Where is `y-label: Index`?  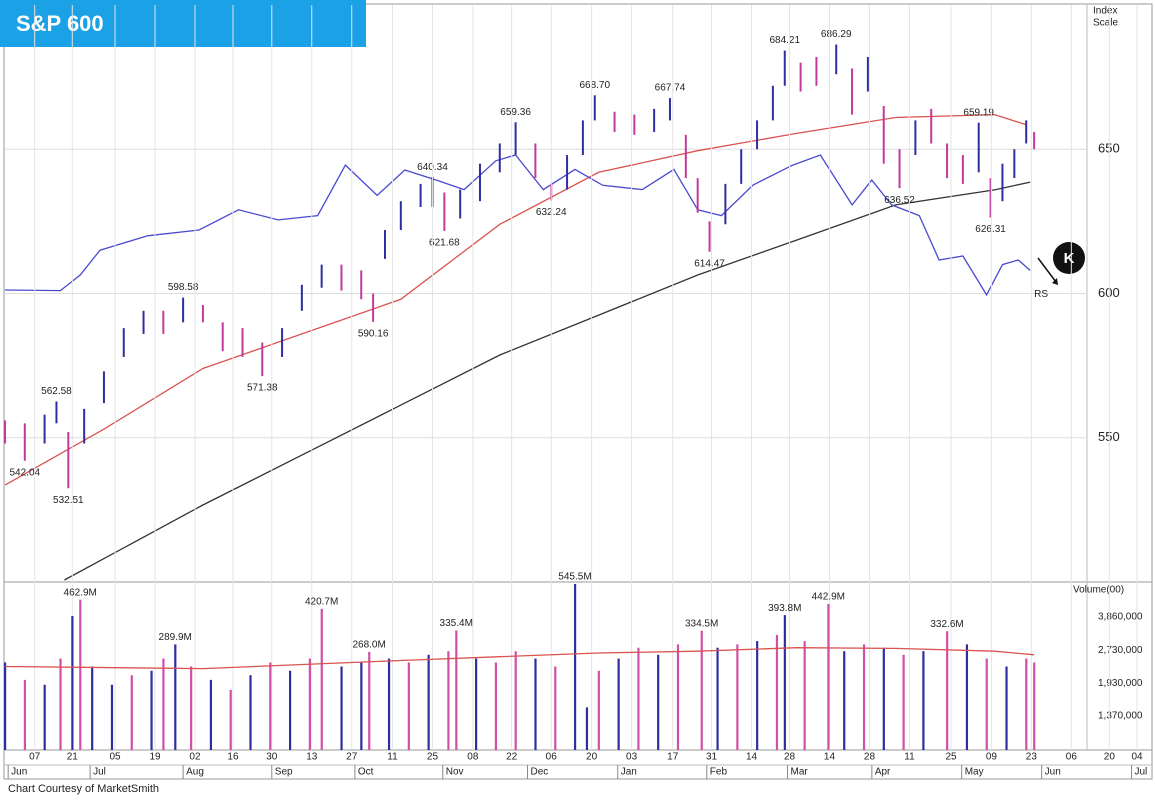
y-label: Index is located at coordinates (1105, 11).